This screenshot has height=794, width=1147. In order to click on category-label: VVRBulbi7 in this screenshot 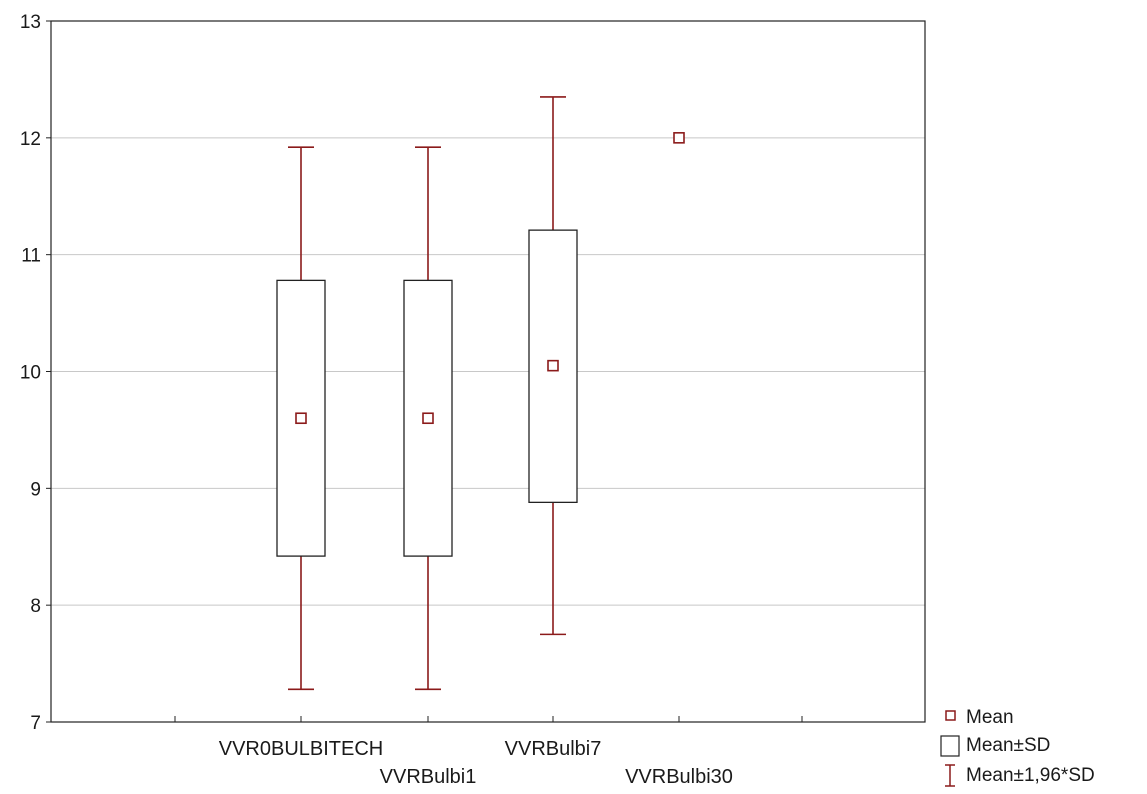, I will do `click(553, 749)`.